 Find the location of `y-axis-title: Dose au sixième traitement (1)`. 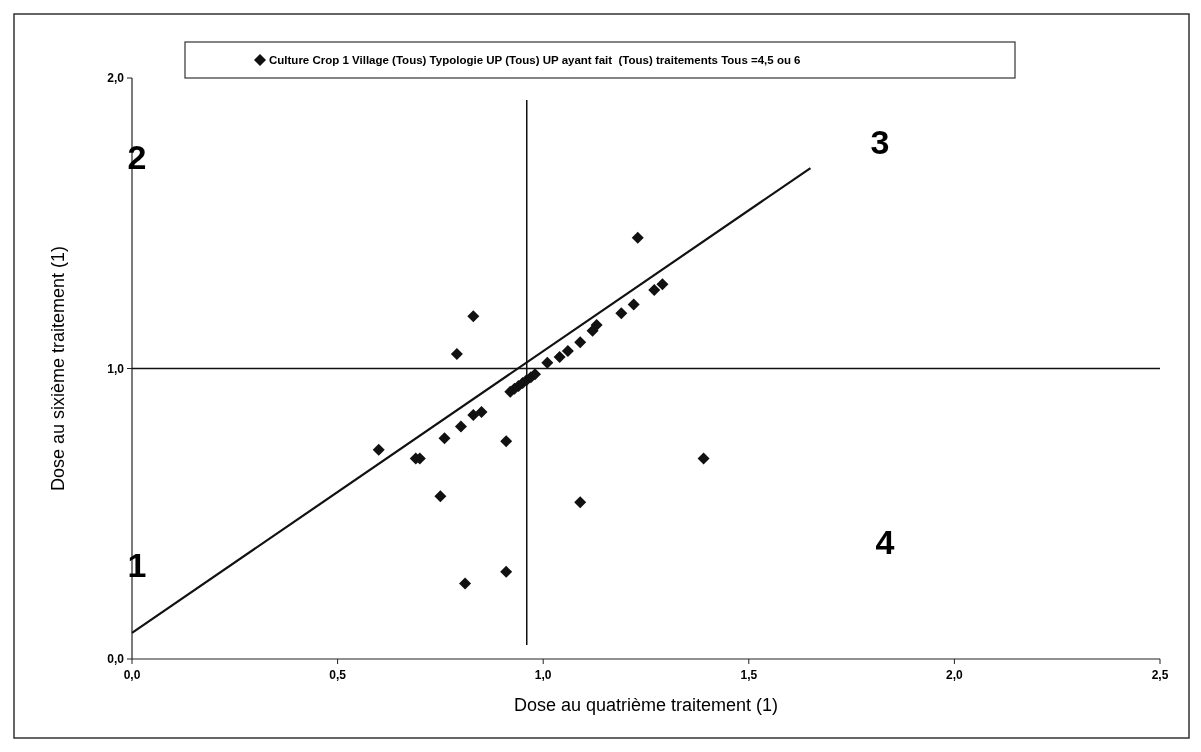

y-axis-title: Dose au sixième traitement (1) is located at coordinates (58, 368).